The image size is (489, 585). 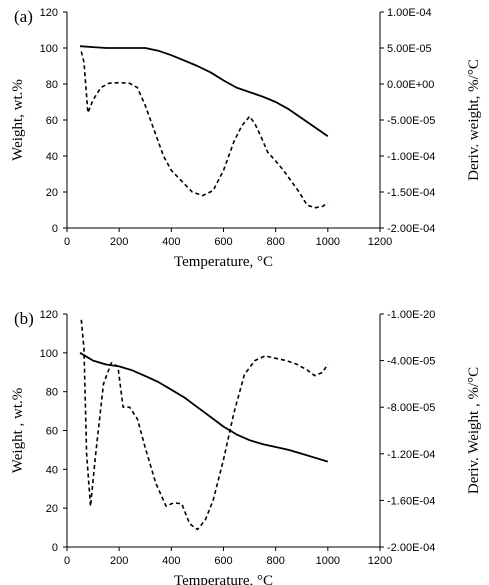 I want to click on y2-tick-label: -1.20E-04, so click(x=411, y=455).